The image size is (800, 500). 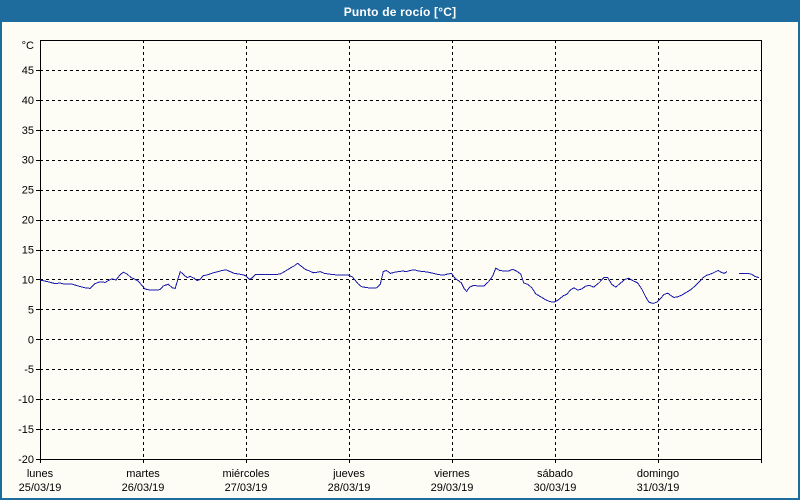 I want to click on day-date-label: 25/03/19, so click(x=40, y=488).